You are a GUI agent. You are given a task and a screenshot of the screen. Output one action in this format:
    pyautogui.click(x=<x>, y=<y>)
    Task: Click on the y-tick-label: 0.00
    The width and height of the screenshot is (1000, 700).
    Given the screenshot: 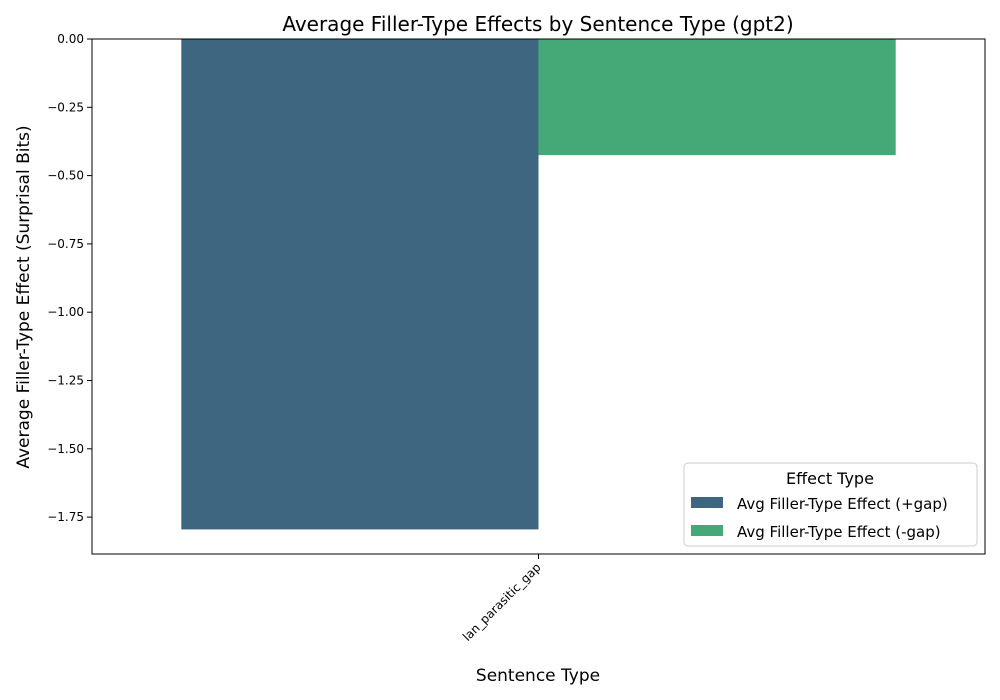 What is the action you would take?
    pyautogui.click(x=70, y=39)
    